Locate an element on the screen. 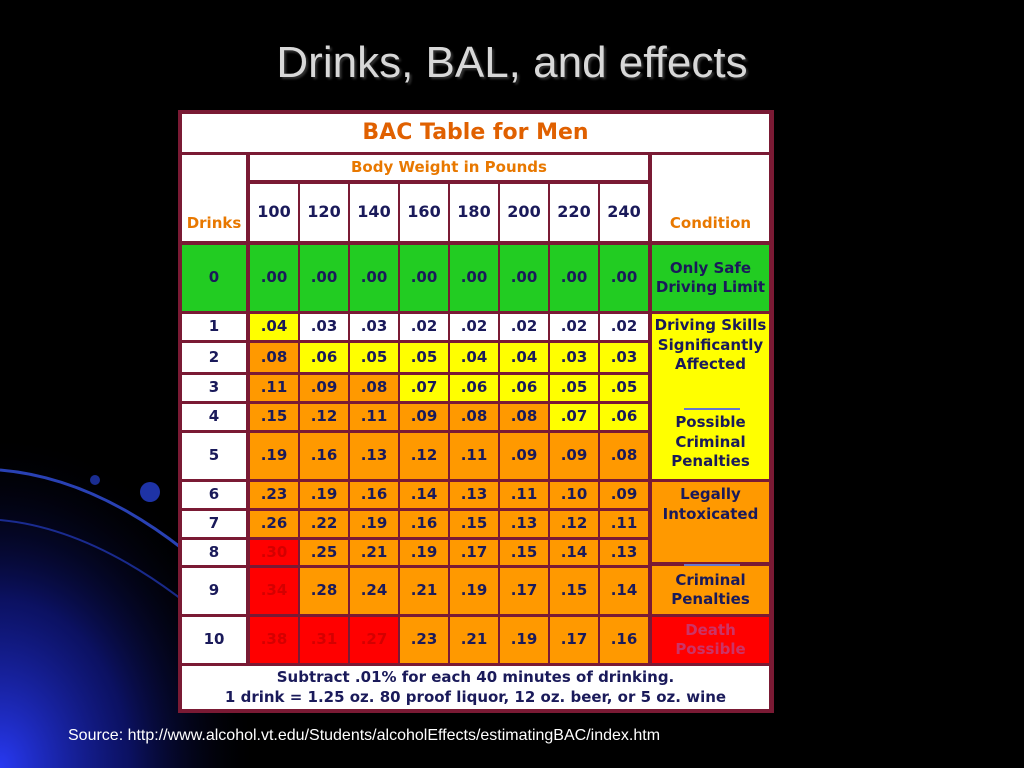 The width and height of the screenshot is (1024, 768). weight-header-160: 160 is located at coordinates (424, 212).